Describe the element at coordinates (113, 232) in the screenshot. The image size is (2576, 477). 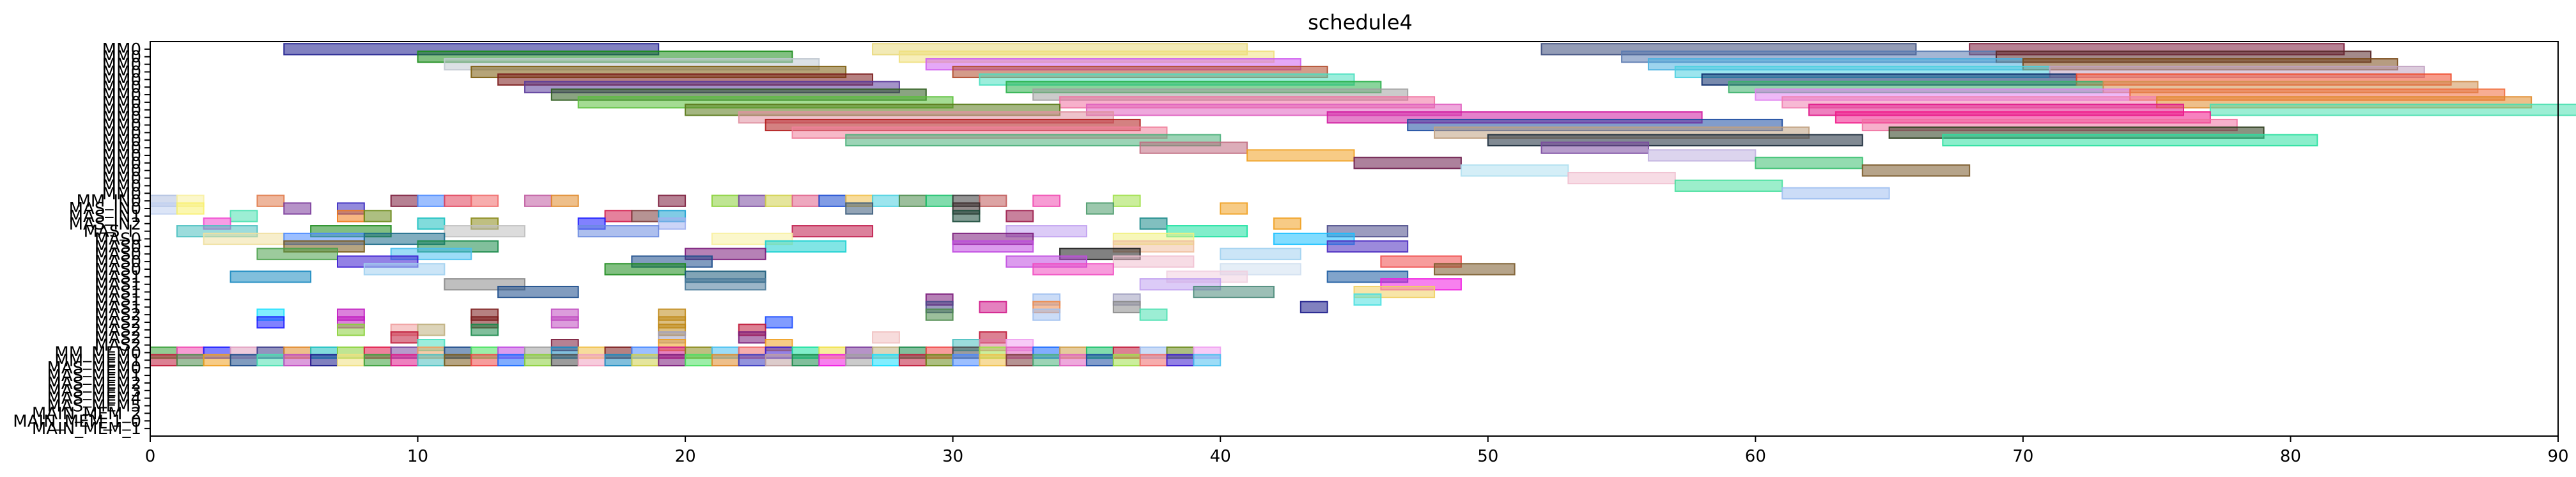
I see `y-tick-label: MAS_I_` at that location.